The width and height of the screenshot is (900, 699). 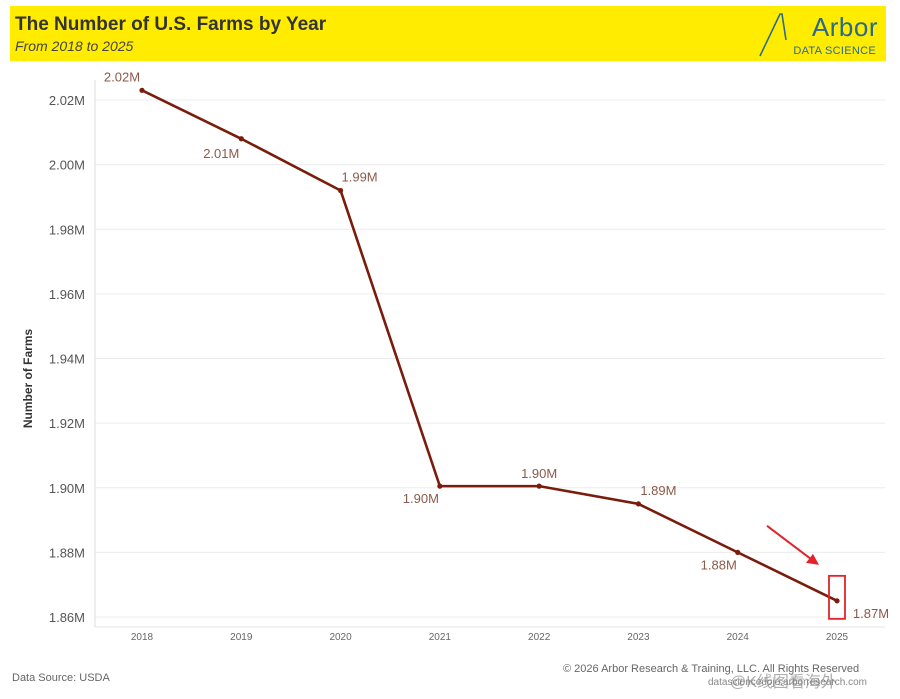 I want to click on chart-subtitle: From 2018 to 2025, so click(x=74, y=46).